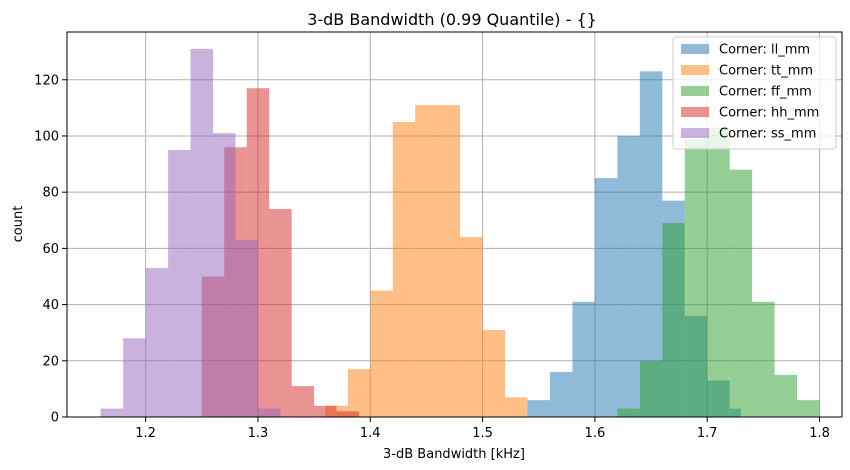 The height and width of the screenshot is (470, 850). Describe the element at coordinates (454, 454) in the screenshot. I see `x-axis-label: 3-dB Bandwidth [kHz]` at that location.